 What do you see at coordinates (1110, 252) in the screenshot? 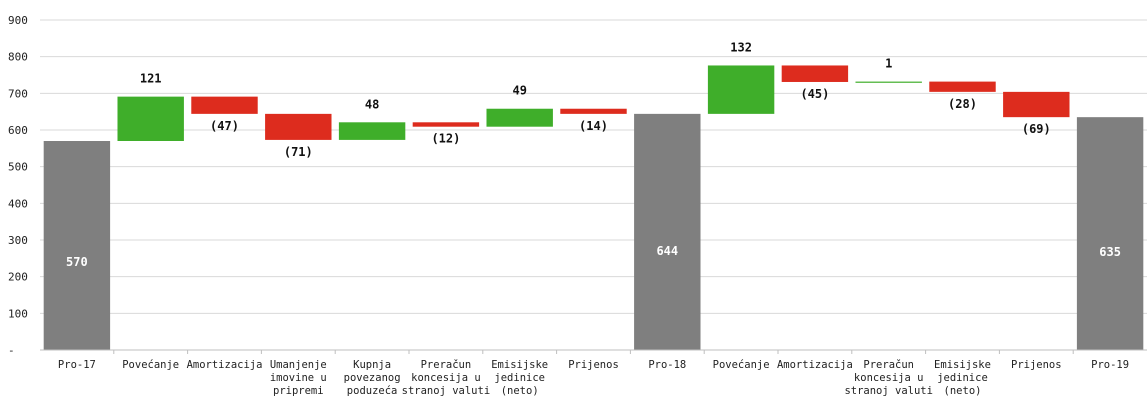
I see `data-label: 635` at bounding box center [1110, 252].